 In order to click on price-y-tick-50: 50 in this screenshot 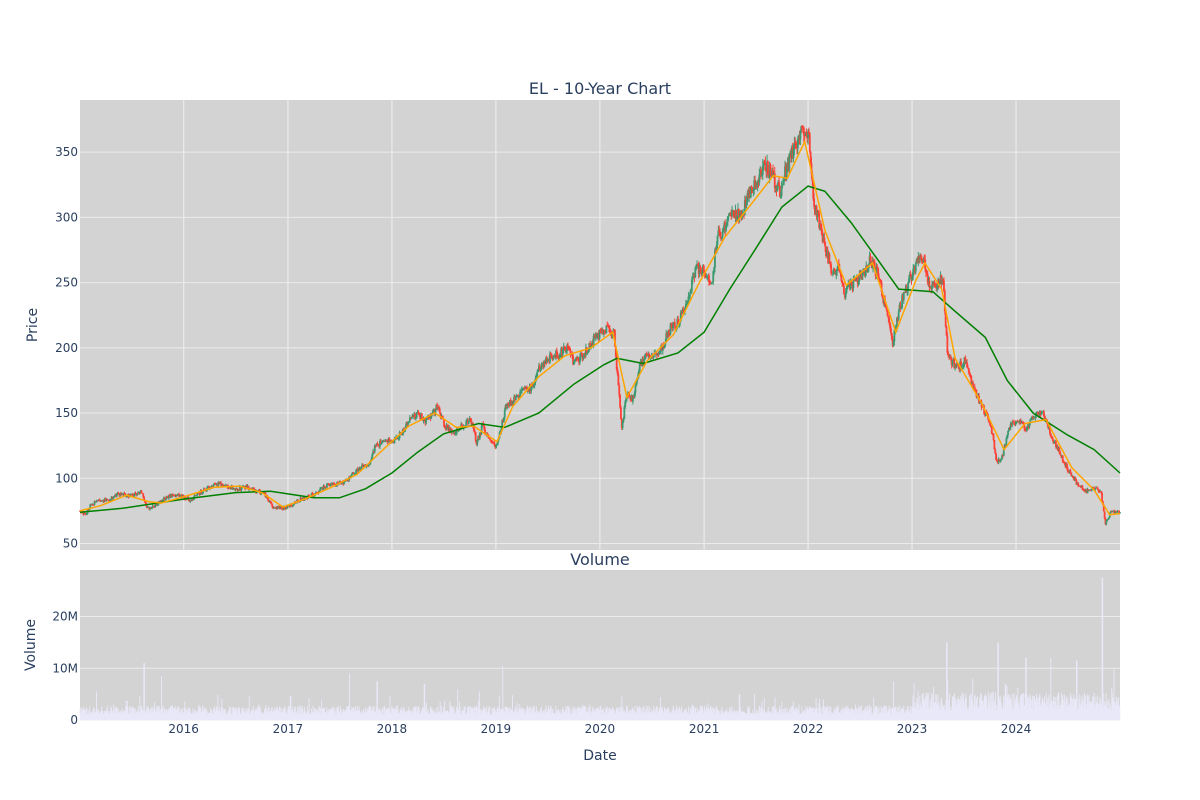, I will do `click(70, 543)`.